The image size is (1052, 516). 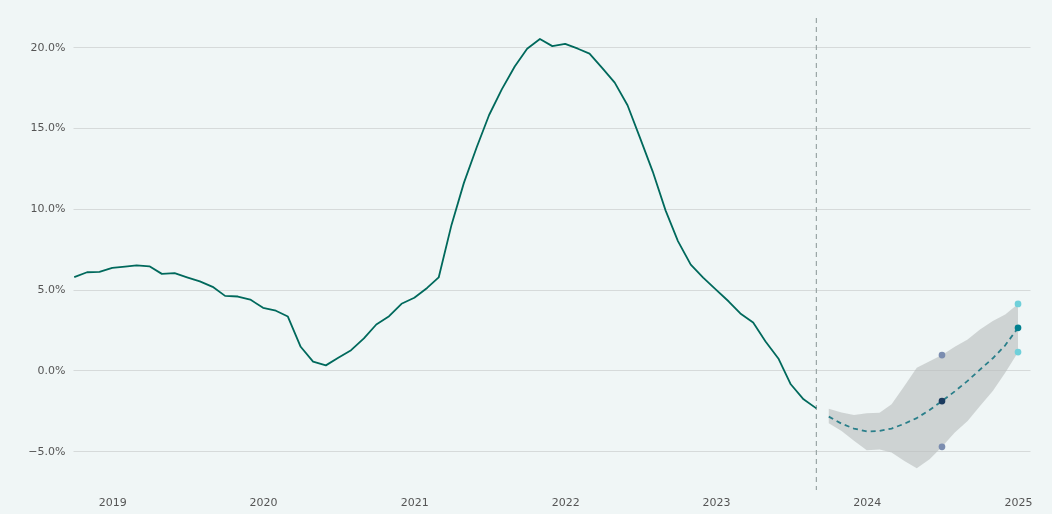 What do you see at coordinates (48, 47) in the screenshot?
I see `y-tick-label: 20.0%` at bounding box center [48, 47].